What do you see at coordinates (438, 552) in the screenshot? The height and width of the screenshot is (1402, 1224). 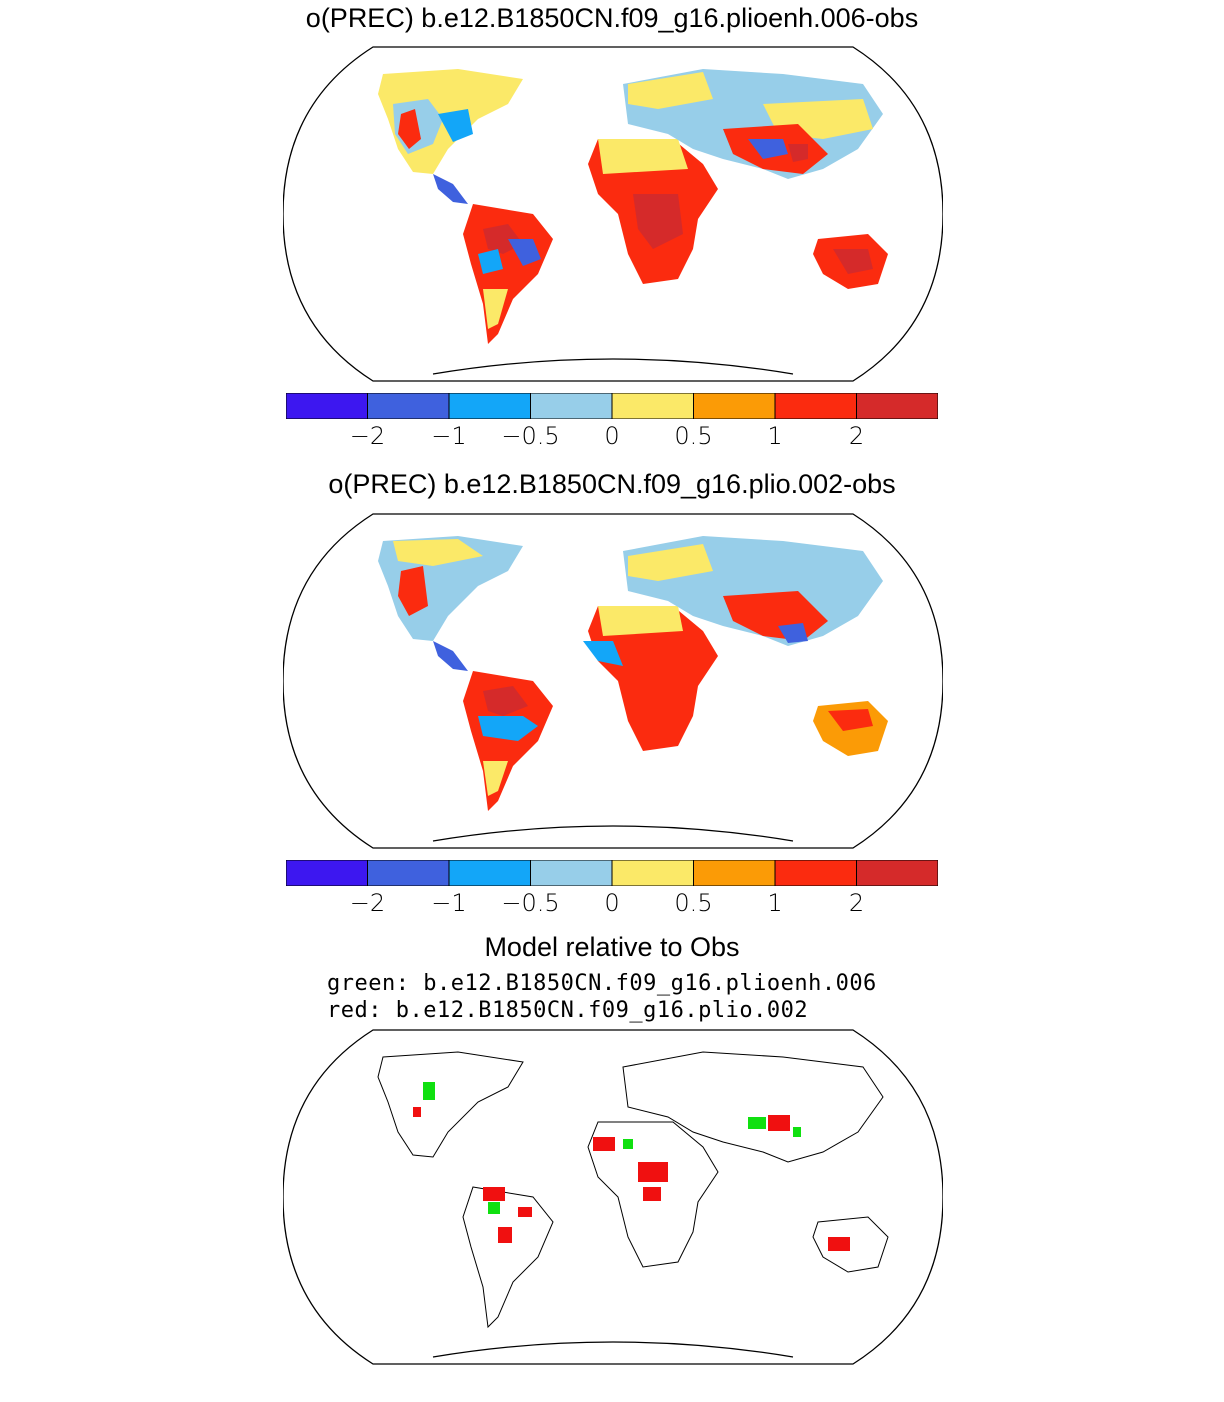 I see `na-yellow-region` at bounding box center [438, 552].